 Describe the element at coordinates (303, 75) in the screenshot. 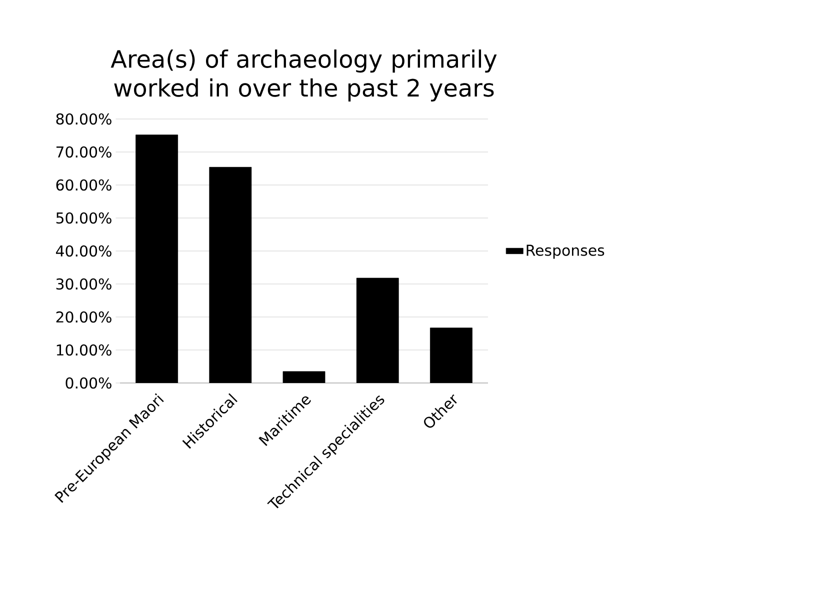

I see `chart-title: Area(s) of archaeology primarily worked in over the past 2 years` at that location.